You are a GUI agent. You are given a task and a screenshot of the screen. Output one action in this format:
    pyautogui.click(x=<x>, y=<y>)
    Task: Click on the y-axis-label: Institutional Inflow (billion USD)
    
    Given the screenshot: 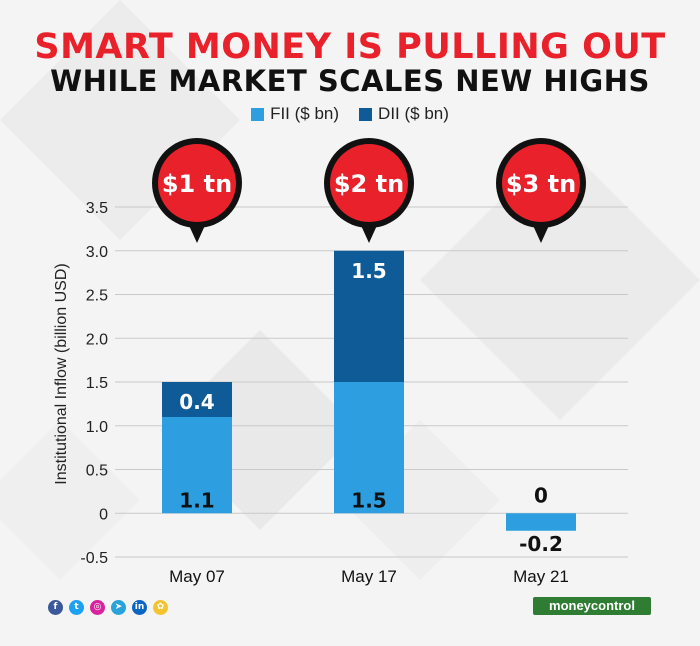 What is the action you would take?
    pyautogui.click(x=61, y=373)
    